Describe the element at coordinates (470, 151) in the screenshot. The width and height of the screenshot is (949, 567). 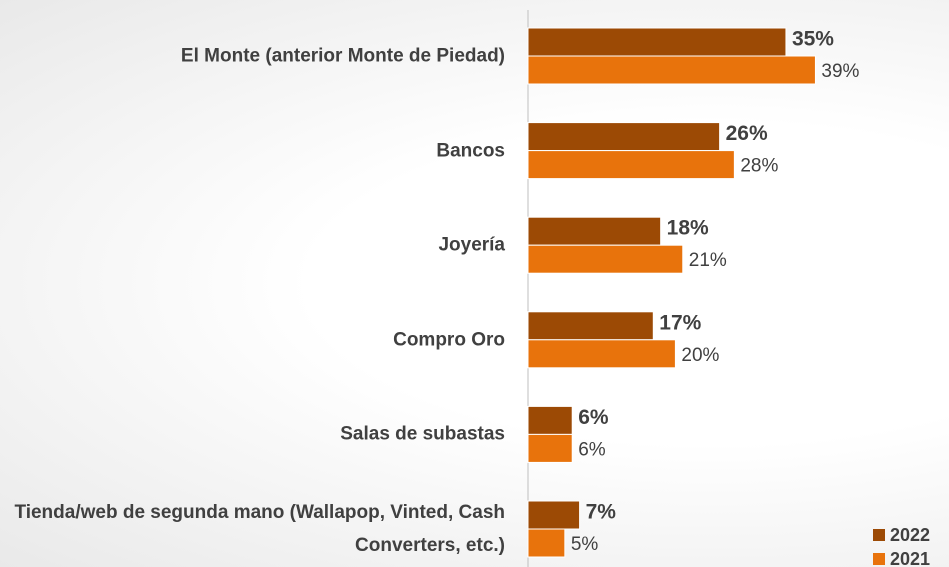
I see `category-label: Bancos` at that location.